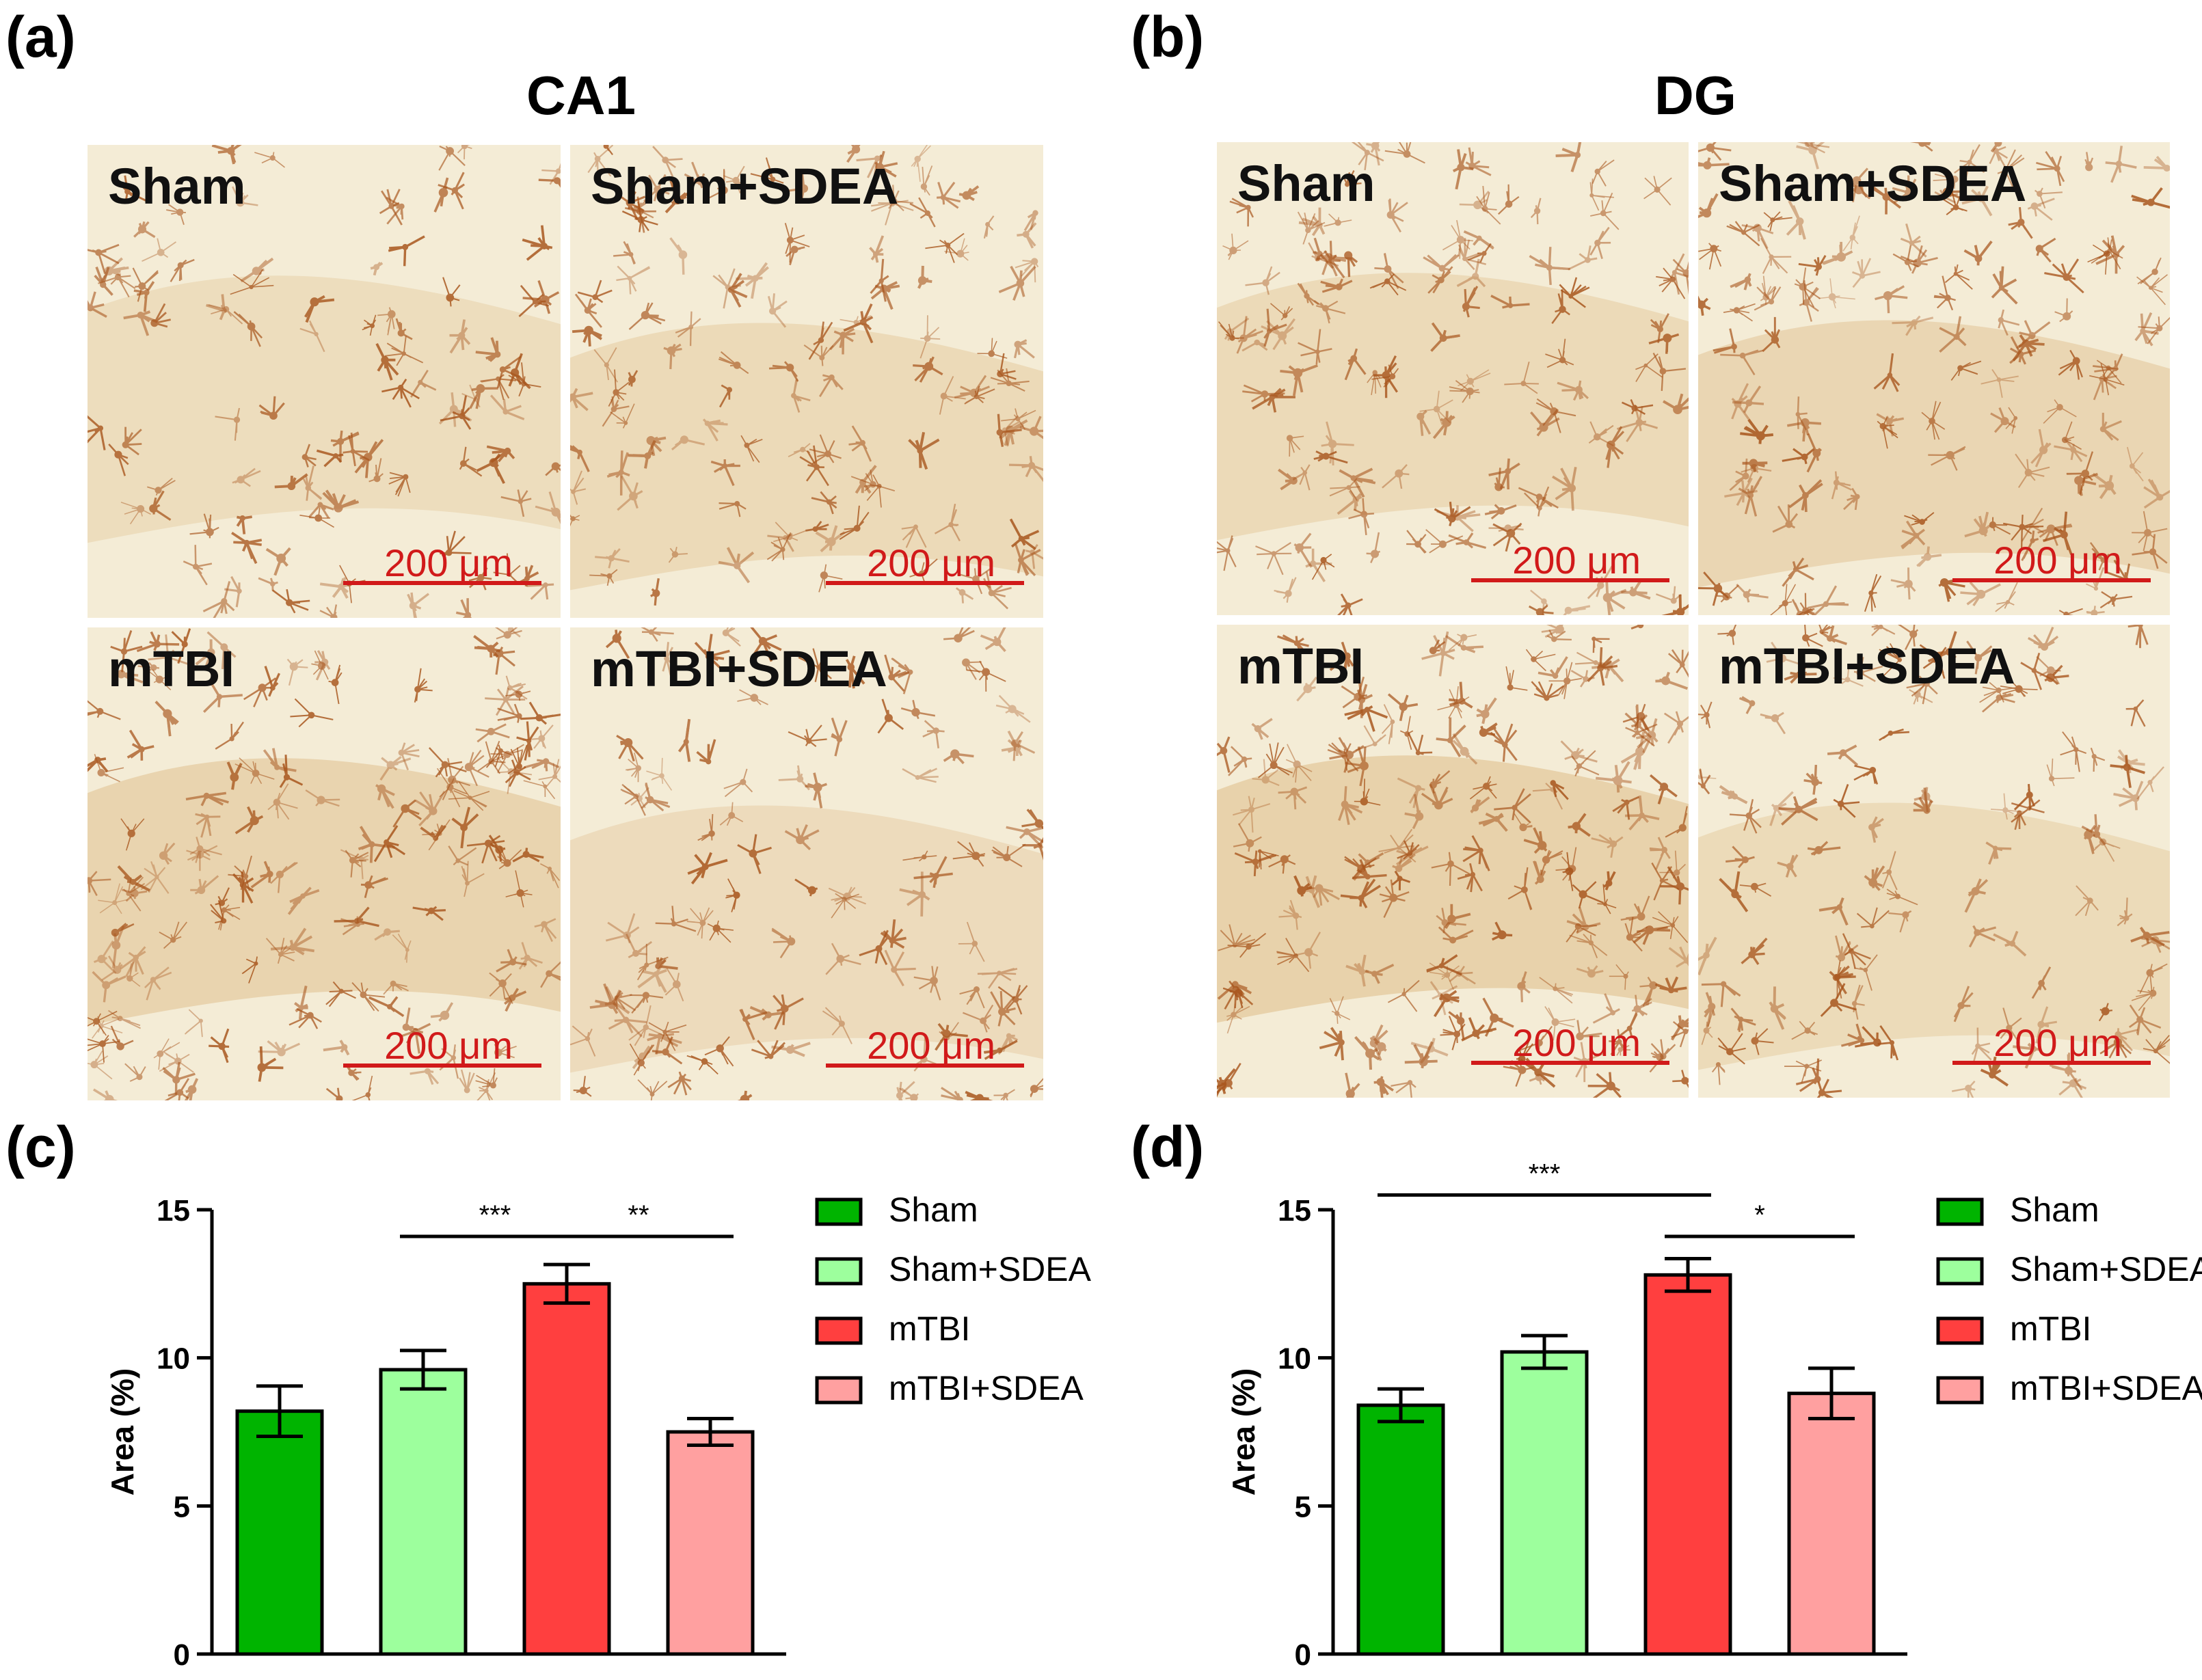 The image size is (2202, 1680). Describe the element at coordinates (40, 37) in the screenshot. I see `panel-a-letter: (a)` at that location.